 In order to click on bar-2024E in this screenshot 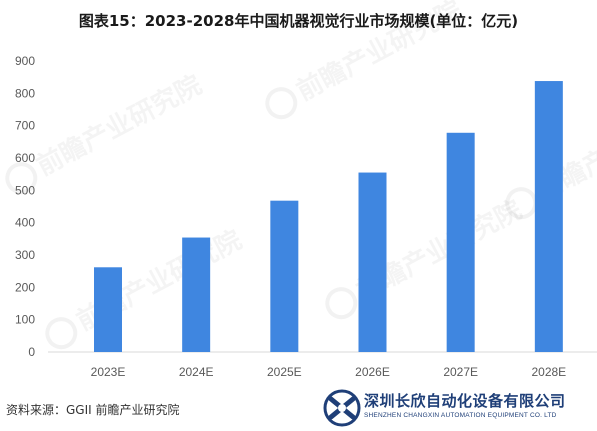, I will do `click(196, 294)`.